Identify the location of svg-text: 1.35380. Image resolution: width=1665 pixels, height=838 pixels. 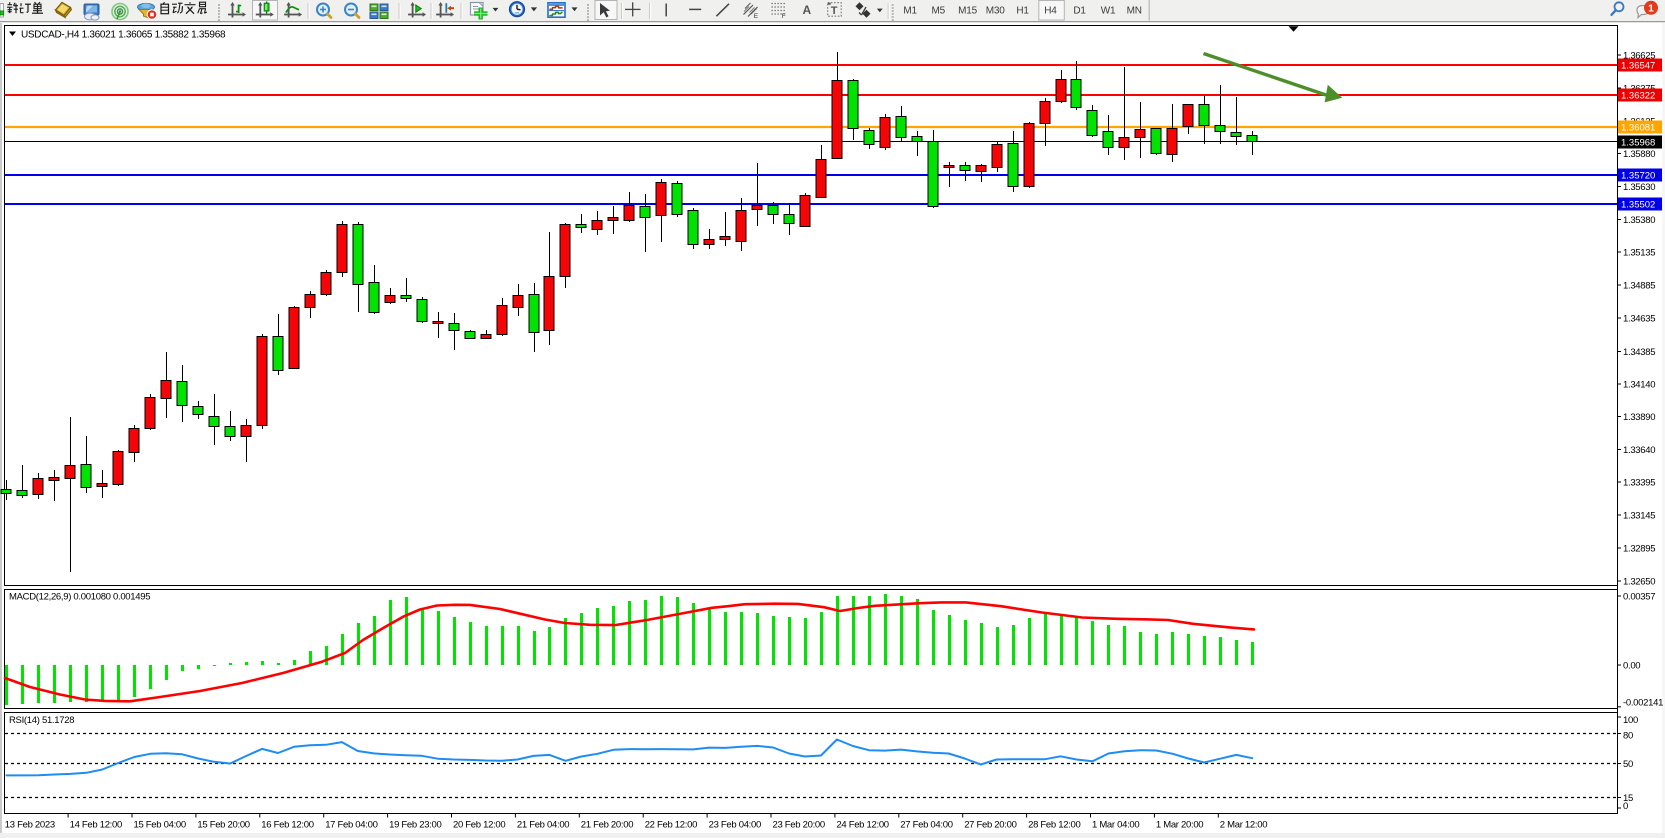
(1639, 220).